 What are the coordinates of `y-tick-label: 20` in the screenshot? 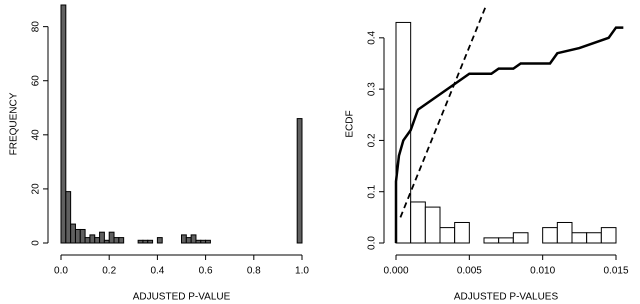 It's located at (36, 189).